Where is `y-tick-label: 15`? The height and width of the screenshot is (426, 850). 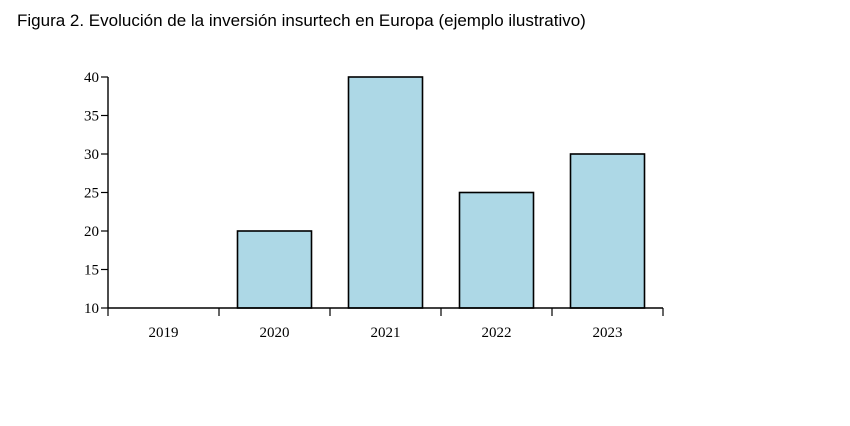
y-tick-label: 15 is located at coordinates (91, 271).